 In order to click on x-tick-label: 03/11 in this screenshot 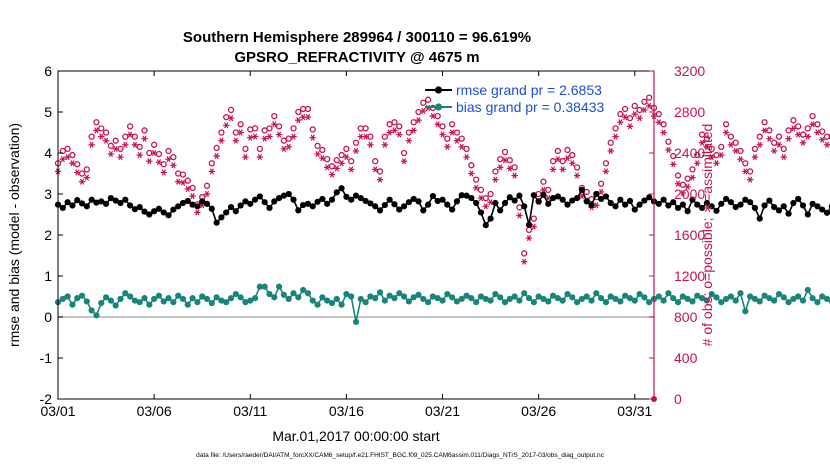, I will do `click(250, 411)`.